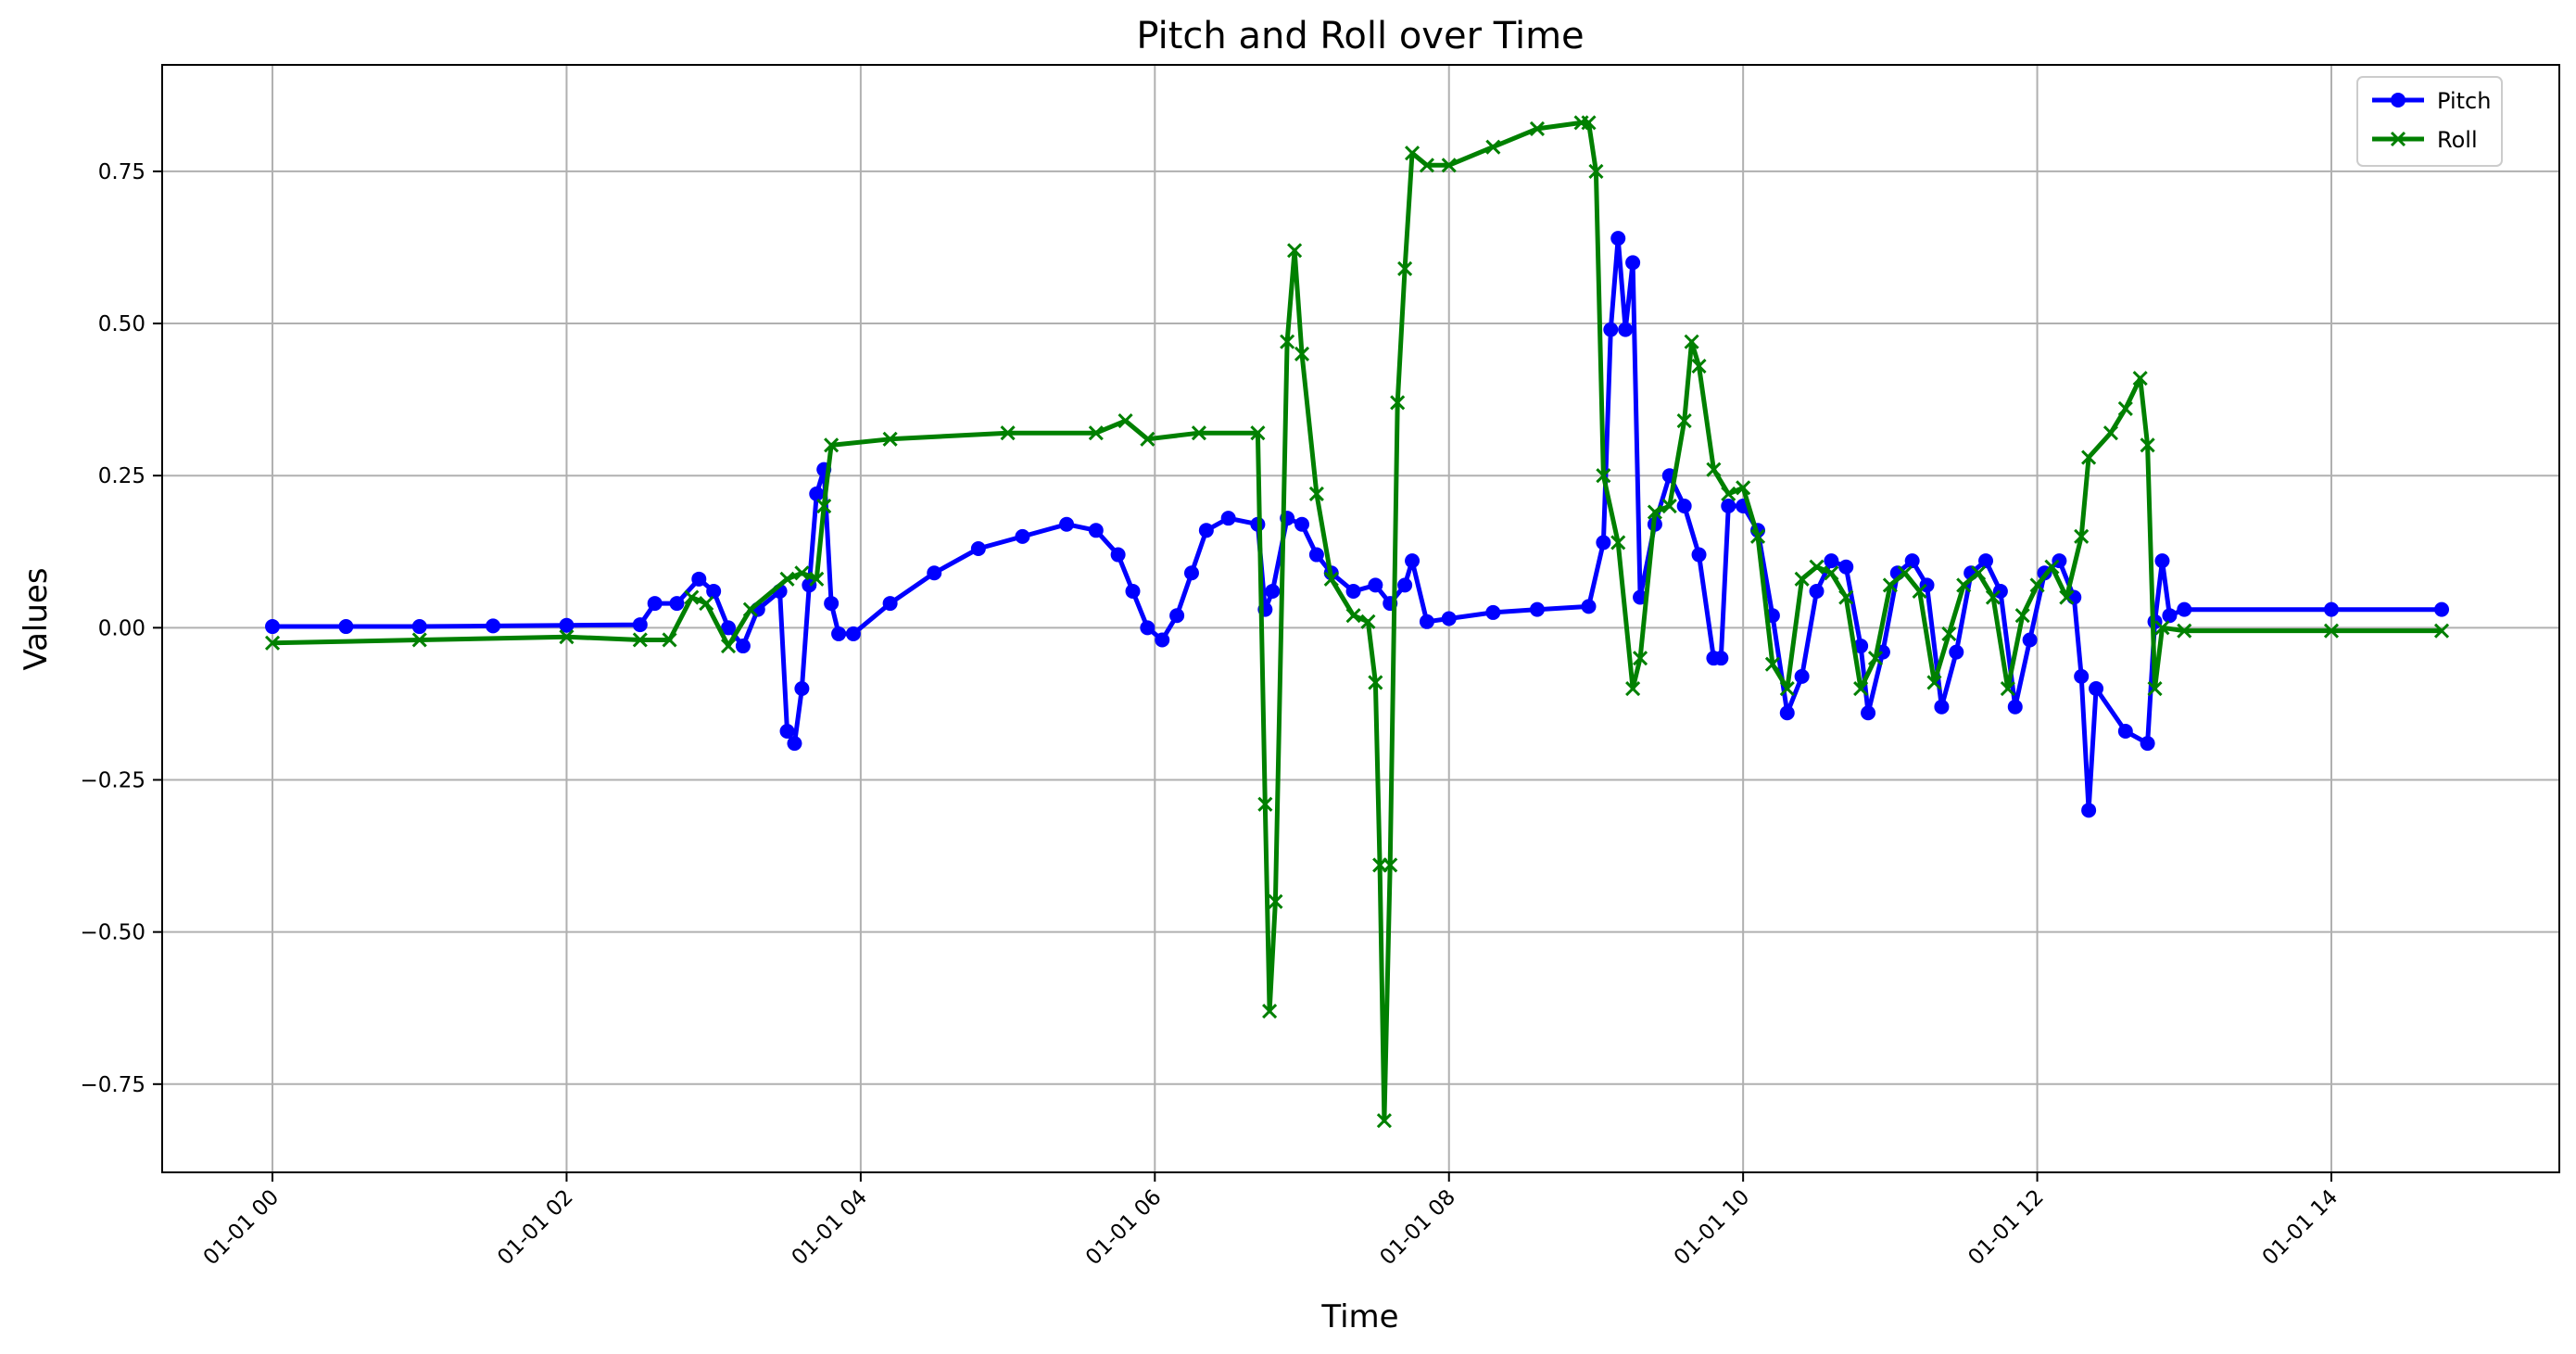 The width and height of the screenshot is (2576, 1354). Describe the element at coordinates (122, 172) in the screenshot. I see `y-tick-label: 0.75` at that location.